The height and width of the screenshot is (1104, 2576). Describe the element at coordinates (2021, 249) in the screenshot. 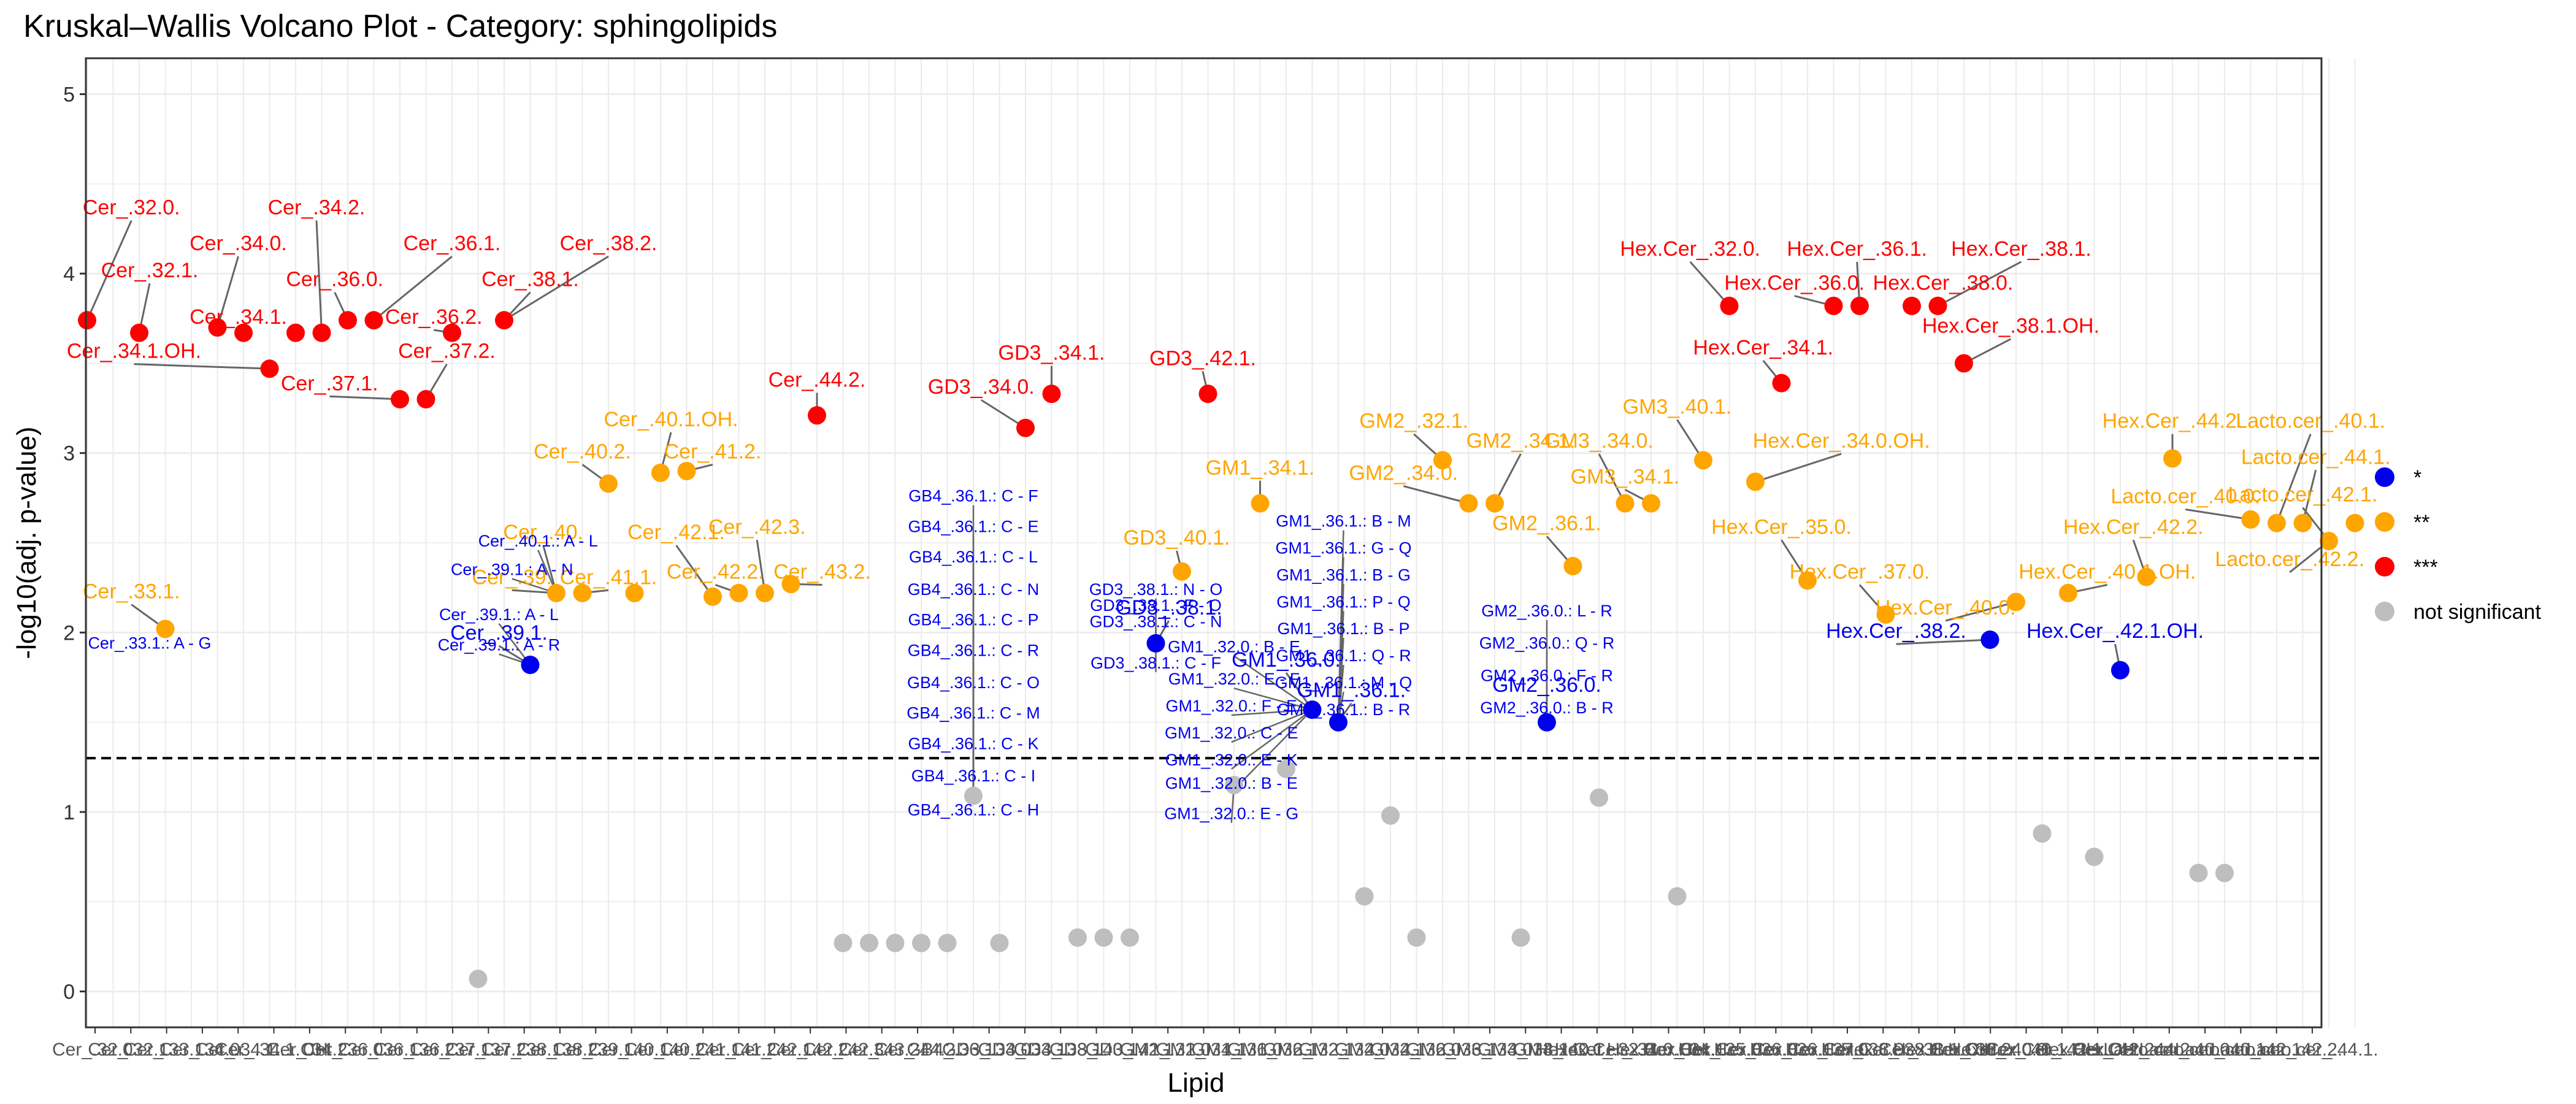

I see `point-label: Hex.Cer_.38.1.` at that location.